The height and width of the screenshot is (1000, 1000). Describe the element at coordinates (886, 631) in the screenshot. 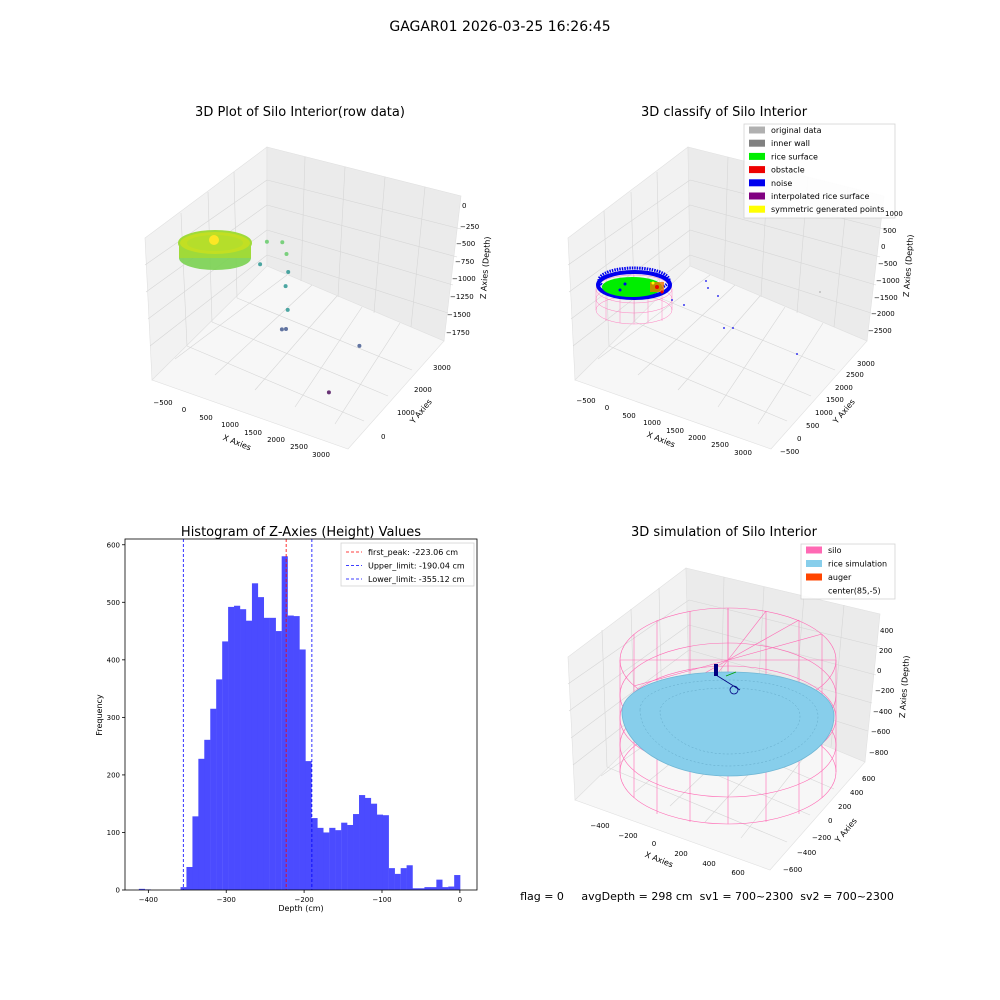

I see `sim-ztick: 400` at that location.